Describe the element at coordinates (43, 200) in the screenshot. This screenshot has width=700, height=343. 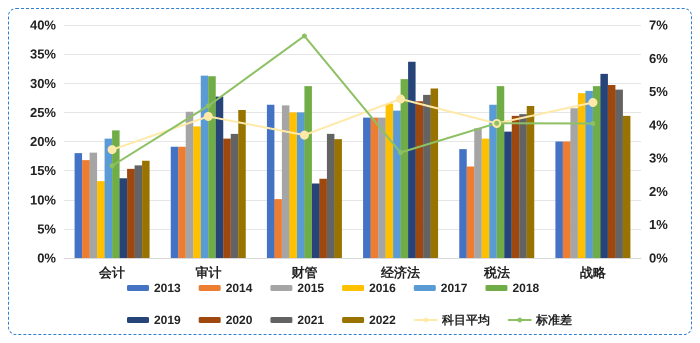
I see `y-tick-label: 10%` at that location.